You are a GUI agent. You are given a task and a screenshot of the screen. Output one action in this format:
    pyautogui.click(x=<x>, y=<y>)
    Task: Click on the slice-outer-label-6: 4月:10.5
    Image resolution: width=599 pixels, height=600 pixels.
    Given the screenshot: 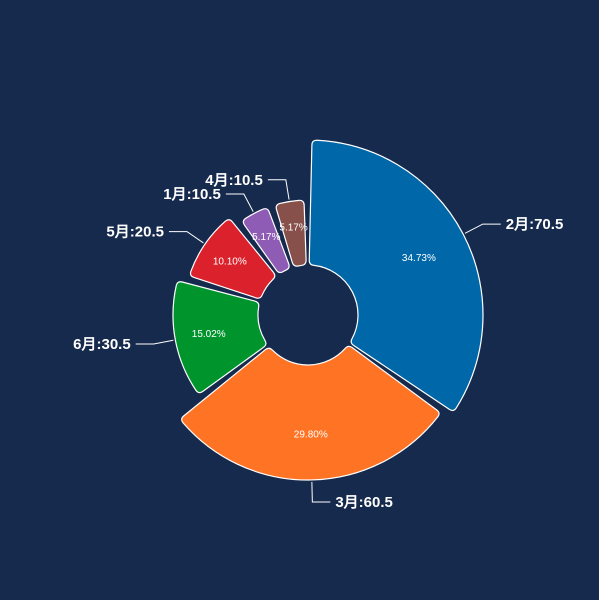 What is the action you would take?
    pyautogui.click(x=234, y=180)
    